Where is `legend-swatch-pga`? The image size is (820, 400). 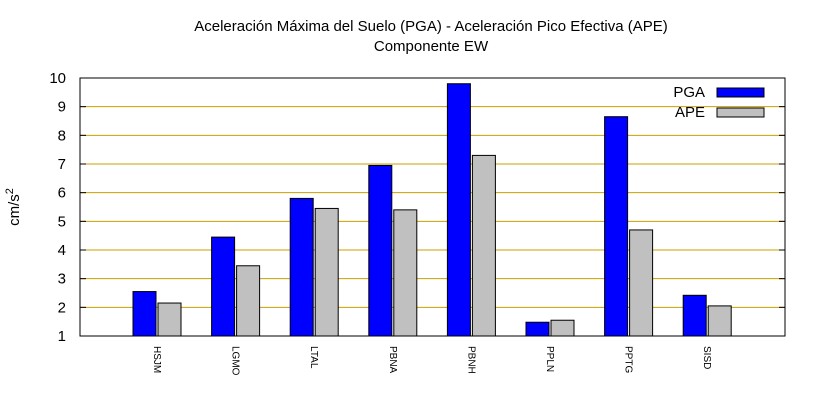
legend-swatch-pga is located at coordinates (740, 92).